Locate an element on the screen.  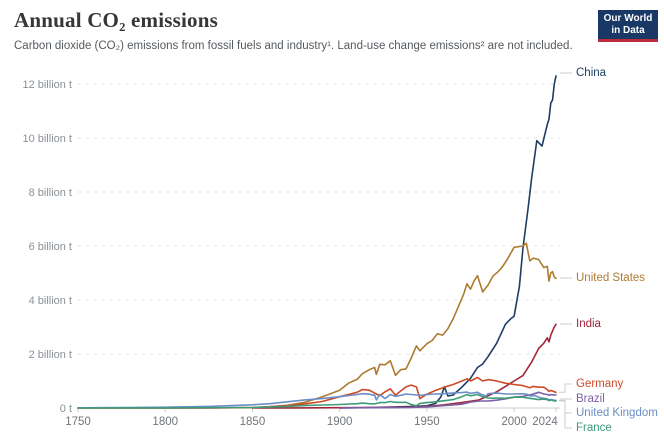
label-connector-france is located at coordinates (565, 414).